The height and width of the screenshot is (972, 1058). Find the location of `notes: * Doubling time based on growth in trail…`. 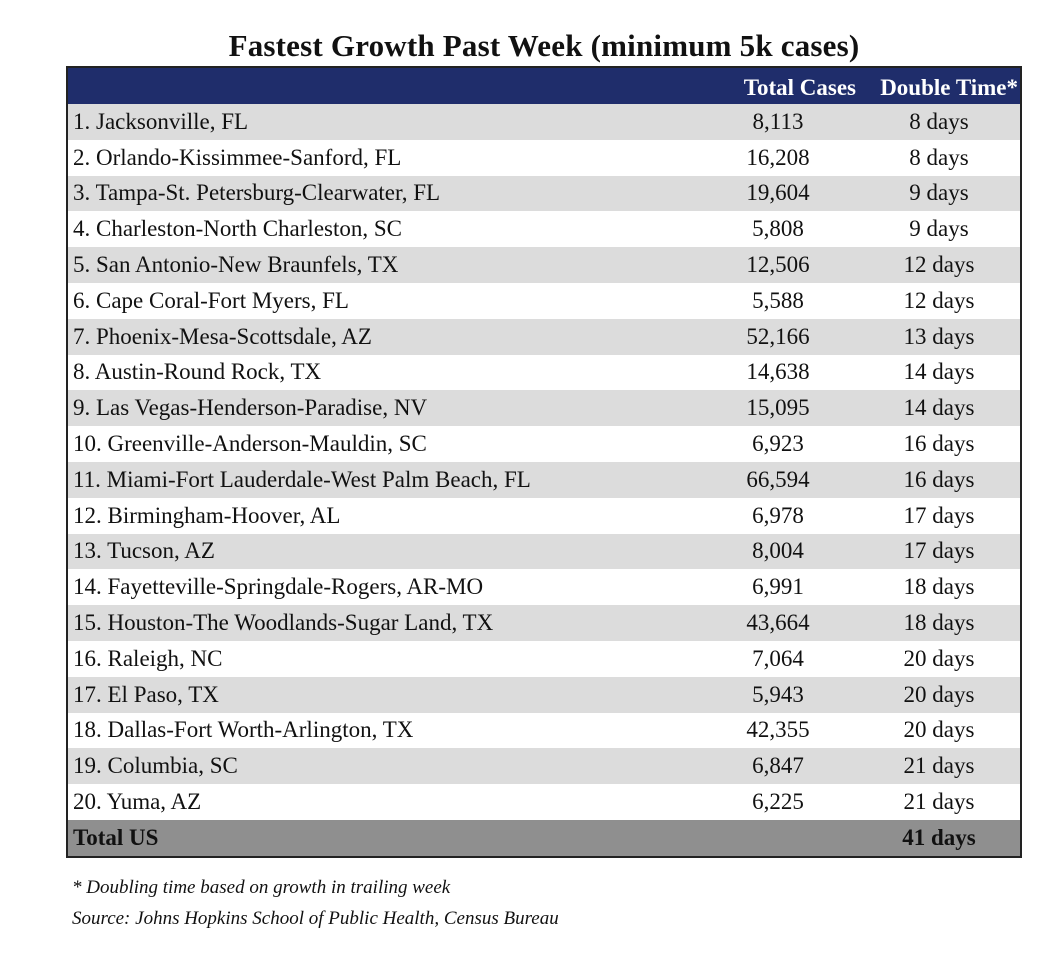

notes: * Doubling time based on growth in trail… is located at coordinates (315, 903).